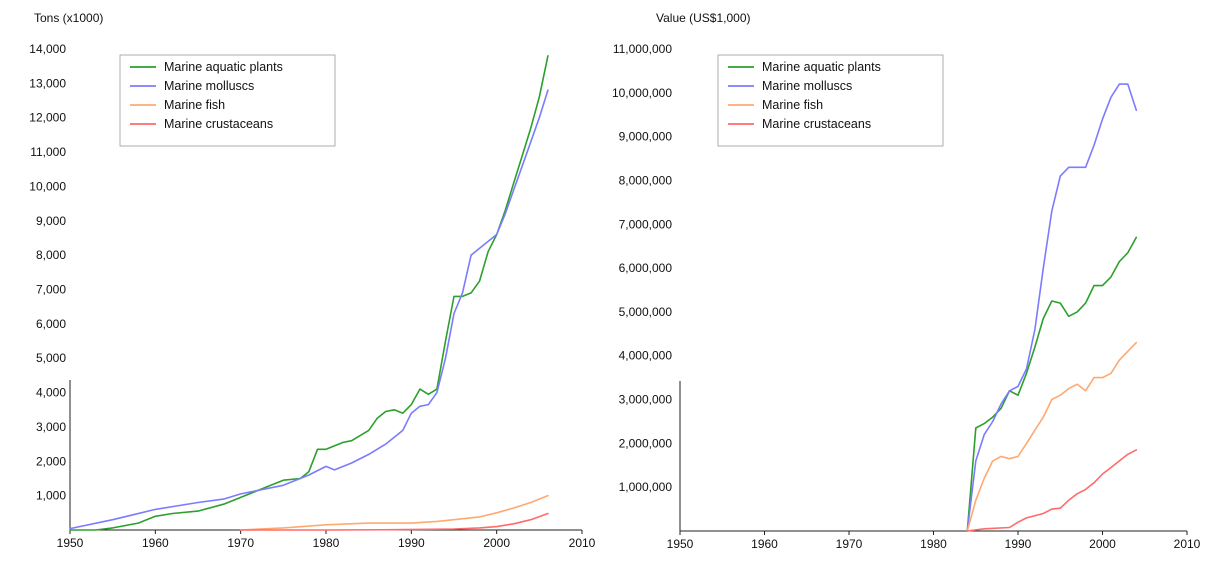 The width and height of the screenshot is (1209, 561). Describe the element at coordinates (51, 461) in the screenshot. I see `y-tick-label: 2,000` at that location.